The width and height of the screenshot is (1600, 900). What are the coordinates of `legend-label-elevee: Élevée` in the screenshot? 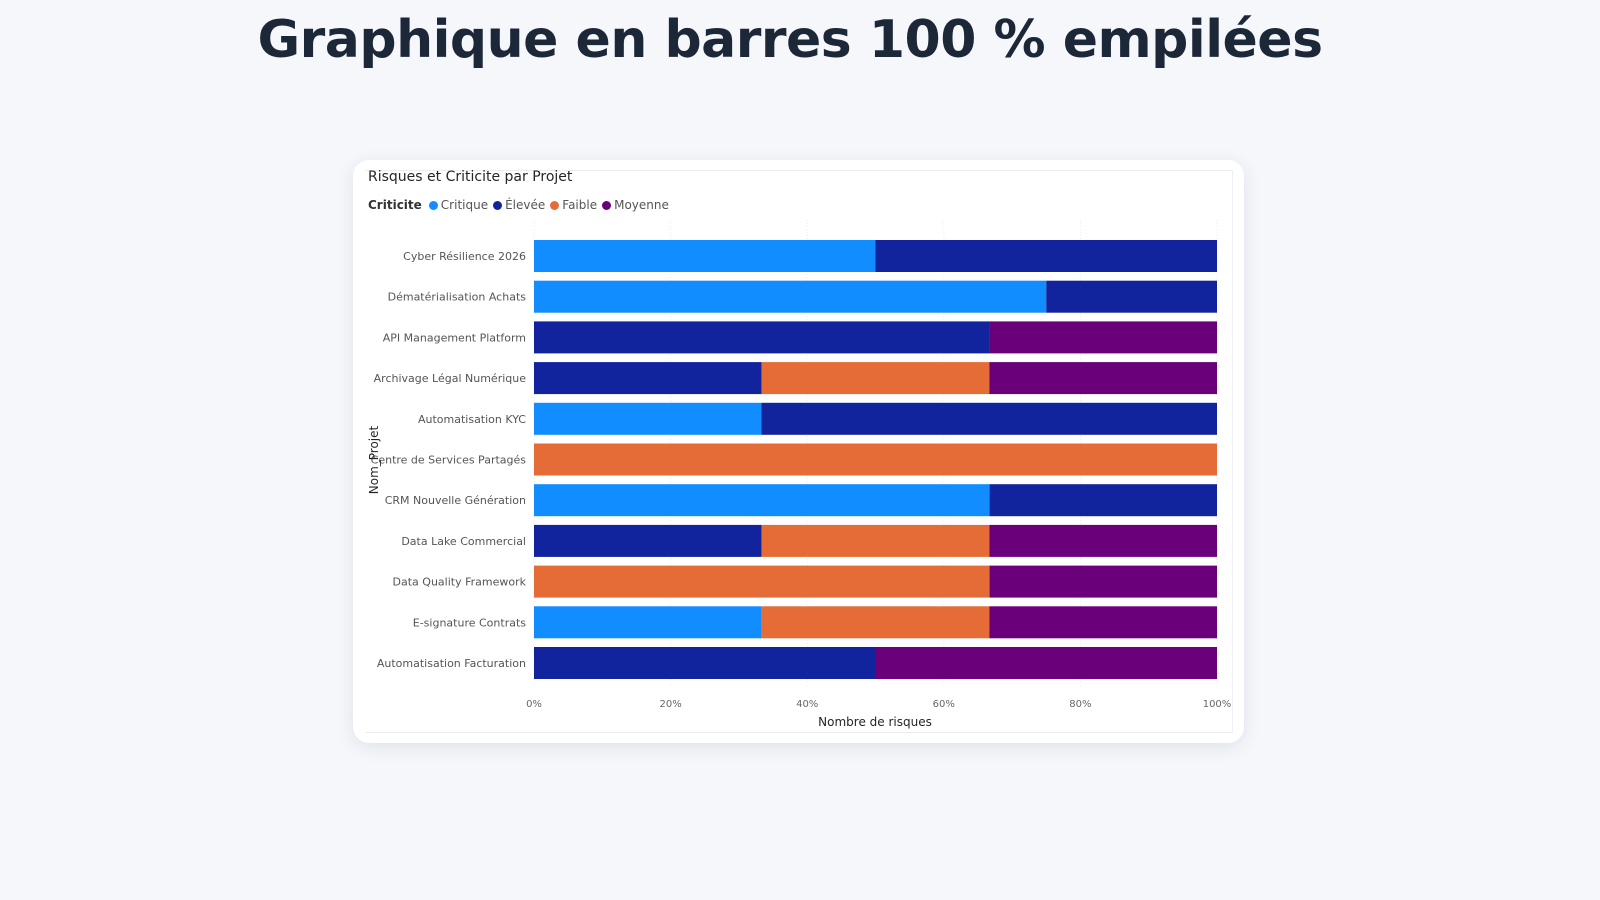 It's located at (525, 205).